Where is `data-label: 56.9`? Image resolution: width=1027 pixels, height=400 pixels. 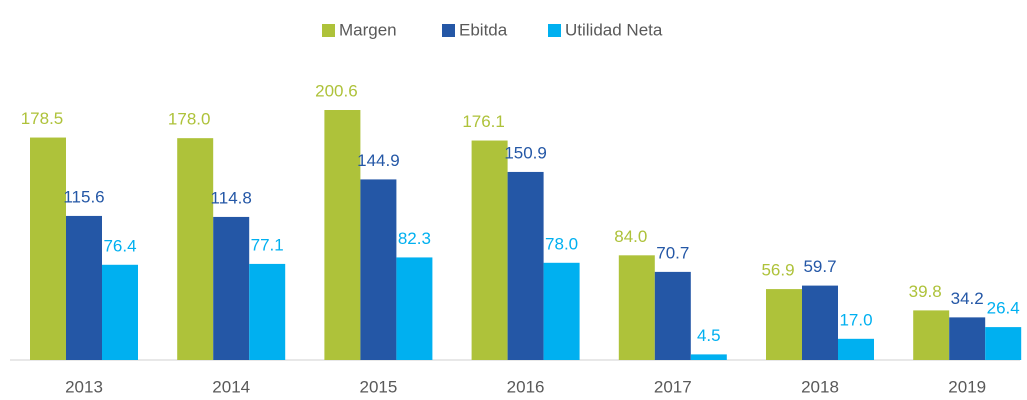 data-label: 56.9 is located at coordinates (777, 270).